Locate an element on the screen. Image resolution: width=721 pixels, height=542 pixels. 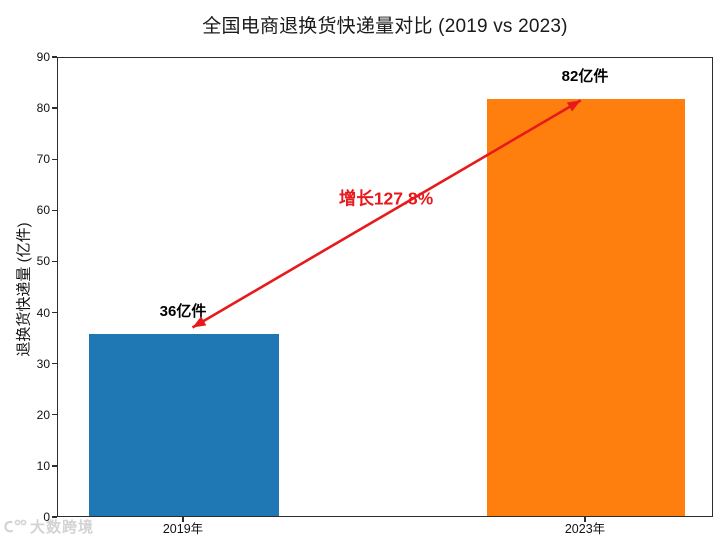
y-tick-label: 10 is located at coordinates (43, 465).